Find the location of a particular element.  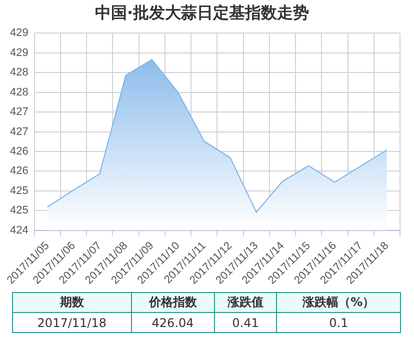

text: 0.1 is located at coordinates (338, 322).